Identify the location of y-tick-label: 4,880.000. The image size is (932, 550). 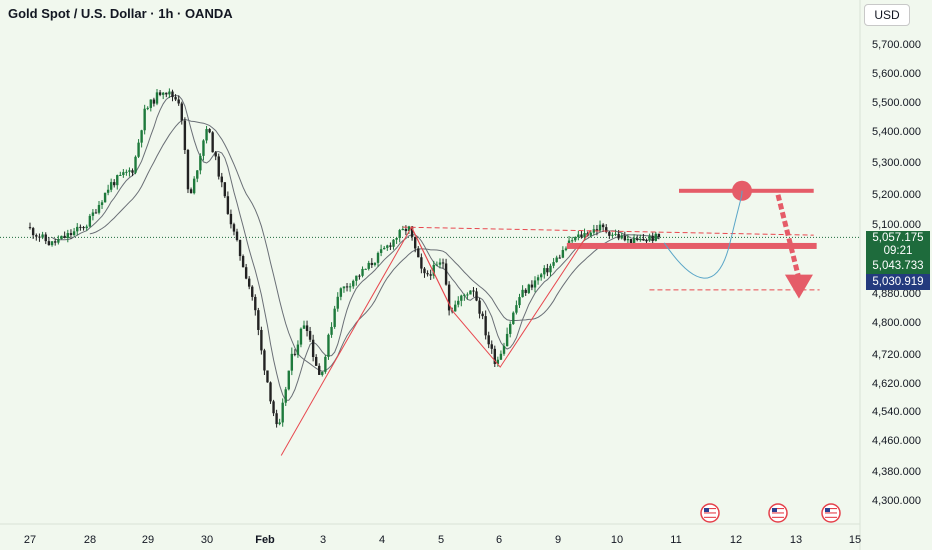
(896, 294).